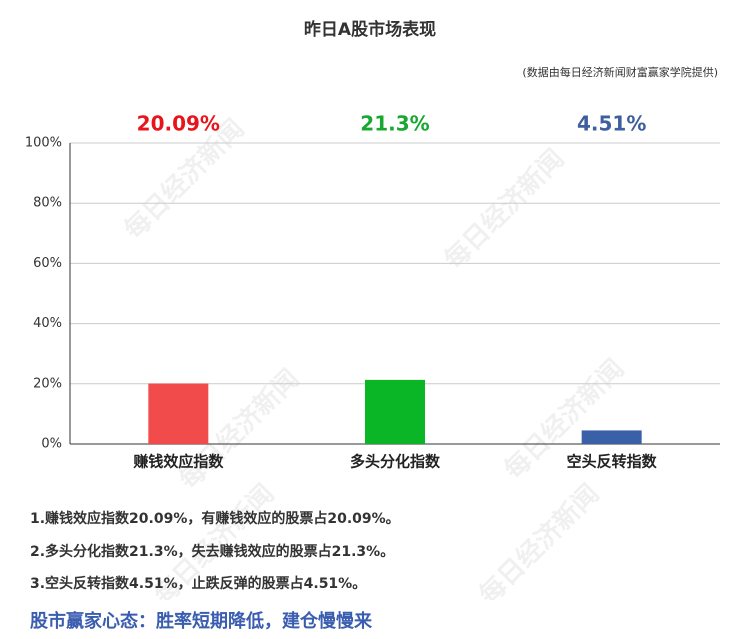 The width and height of the screenshot is (741, 639). Describe the element at coordinates (47, 383) in the screenshot. I see `y-tick-label: 20%` at that location.